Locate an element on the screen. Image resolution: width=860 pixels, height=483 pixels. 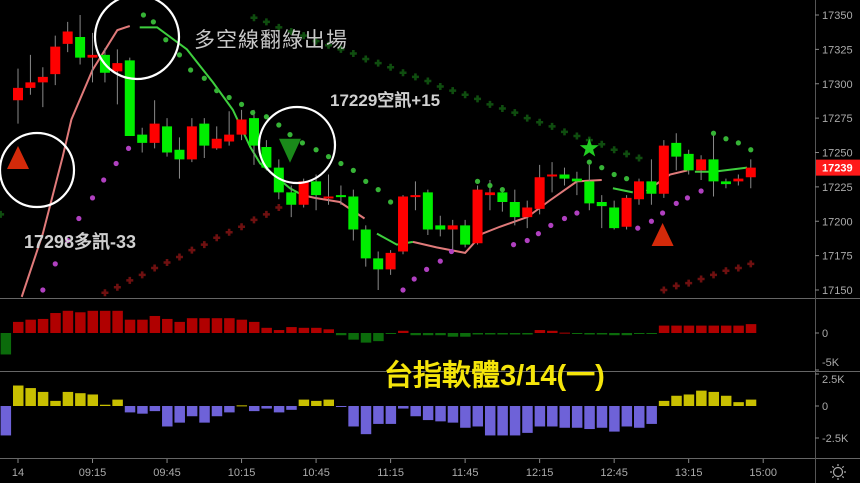
time-tick-label: 12:15 is located at coordinates (540, 473).